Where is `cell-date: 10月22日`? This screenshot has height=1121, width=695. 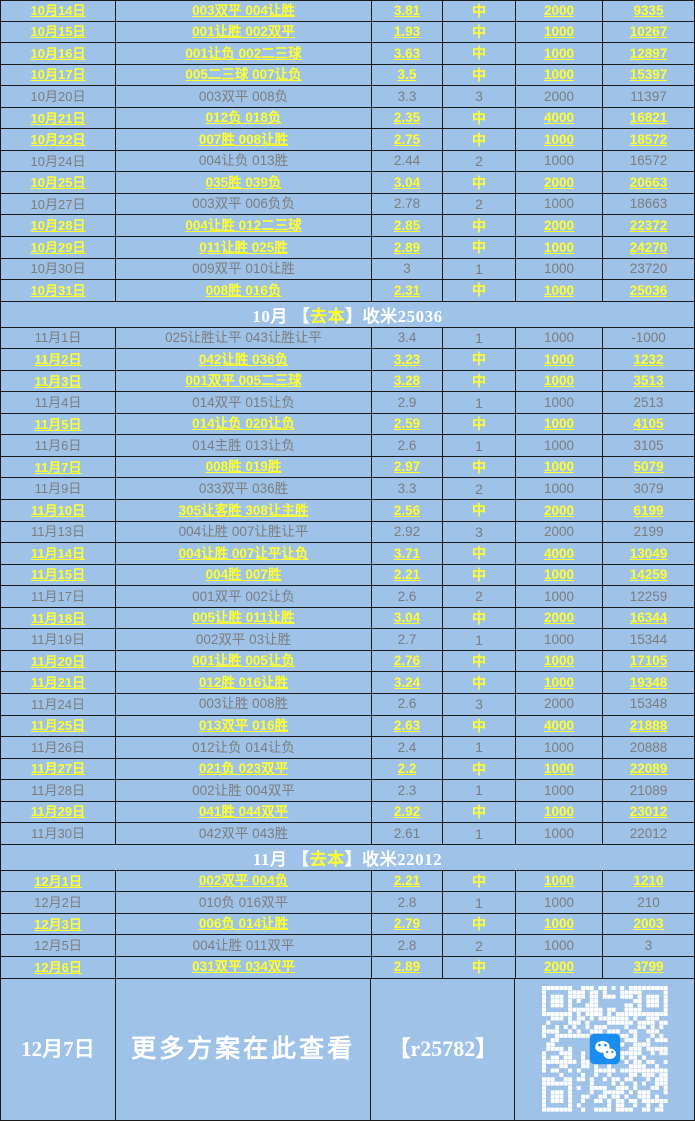 cell-date: 10月22日 is located at coordinates (58, 139).